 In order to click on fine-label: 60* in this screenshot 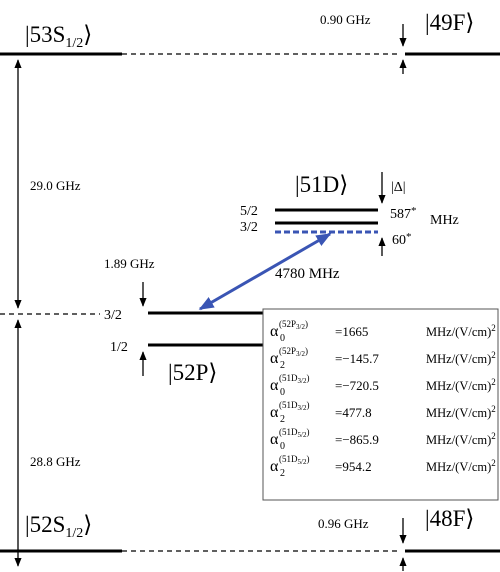, I will do `click(402, 239)`.